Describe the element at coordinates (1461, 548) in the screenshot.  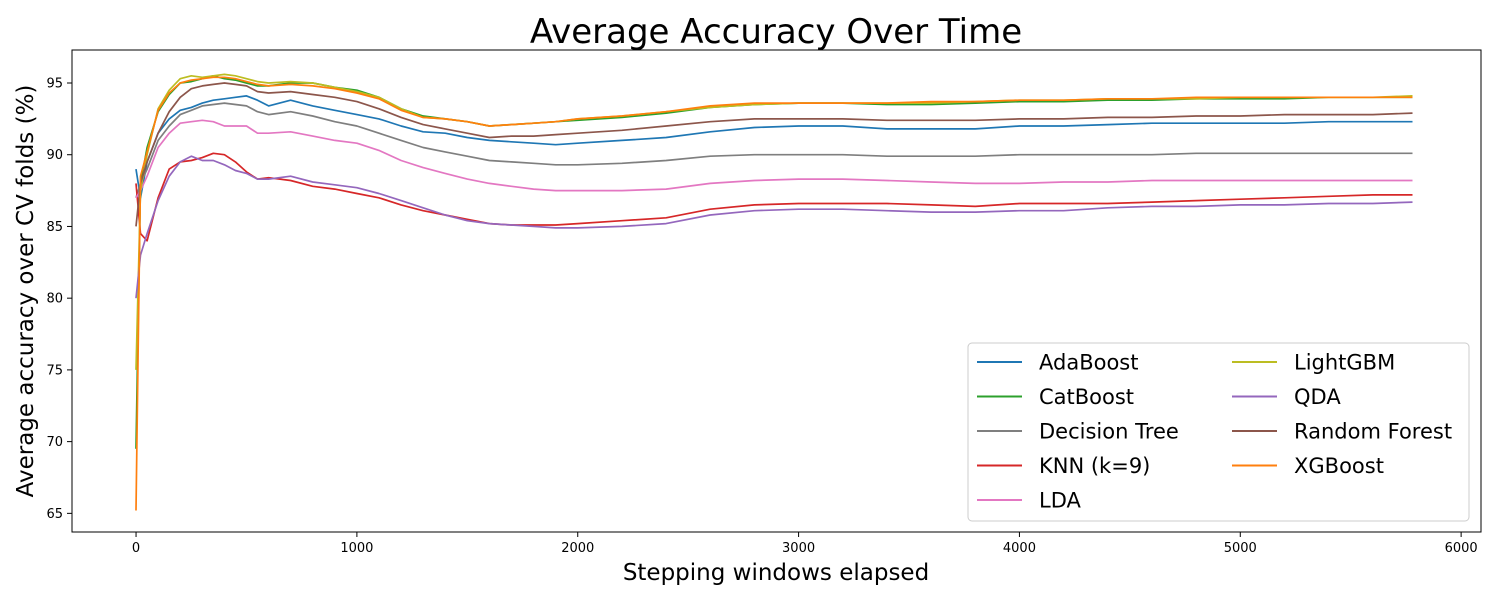
I see `x-tick-label: 6000` at that location.